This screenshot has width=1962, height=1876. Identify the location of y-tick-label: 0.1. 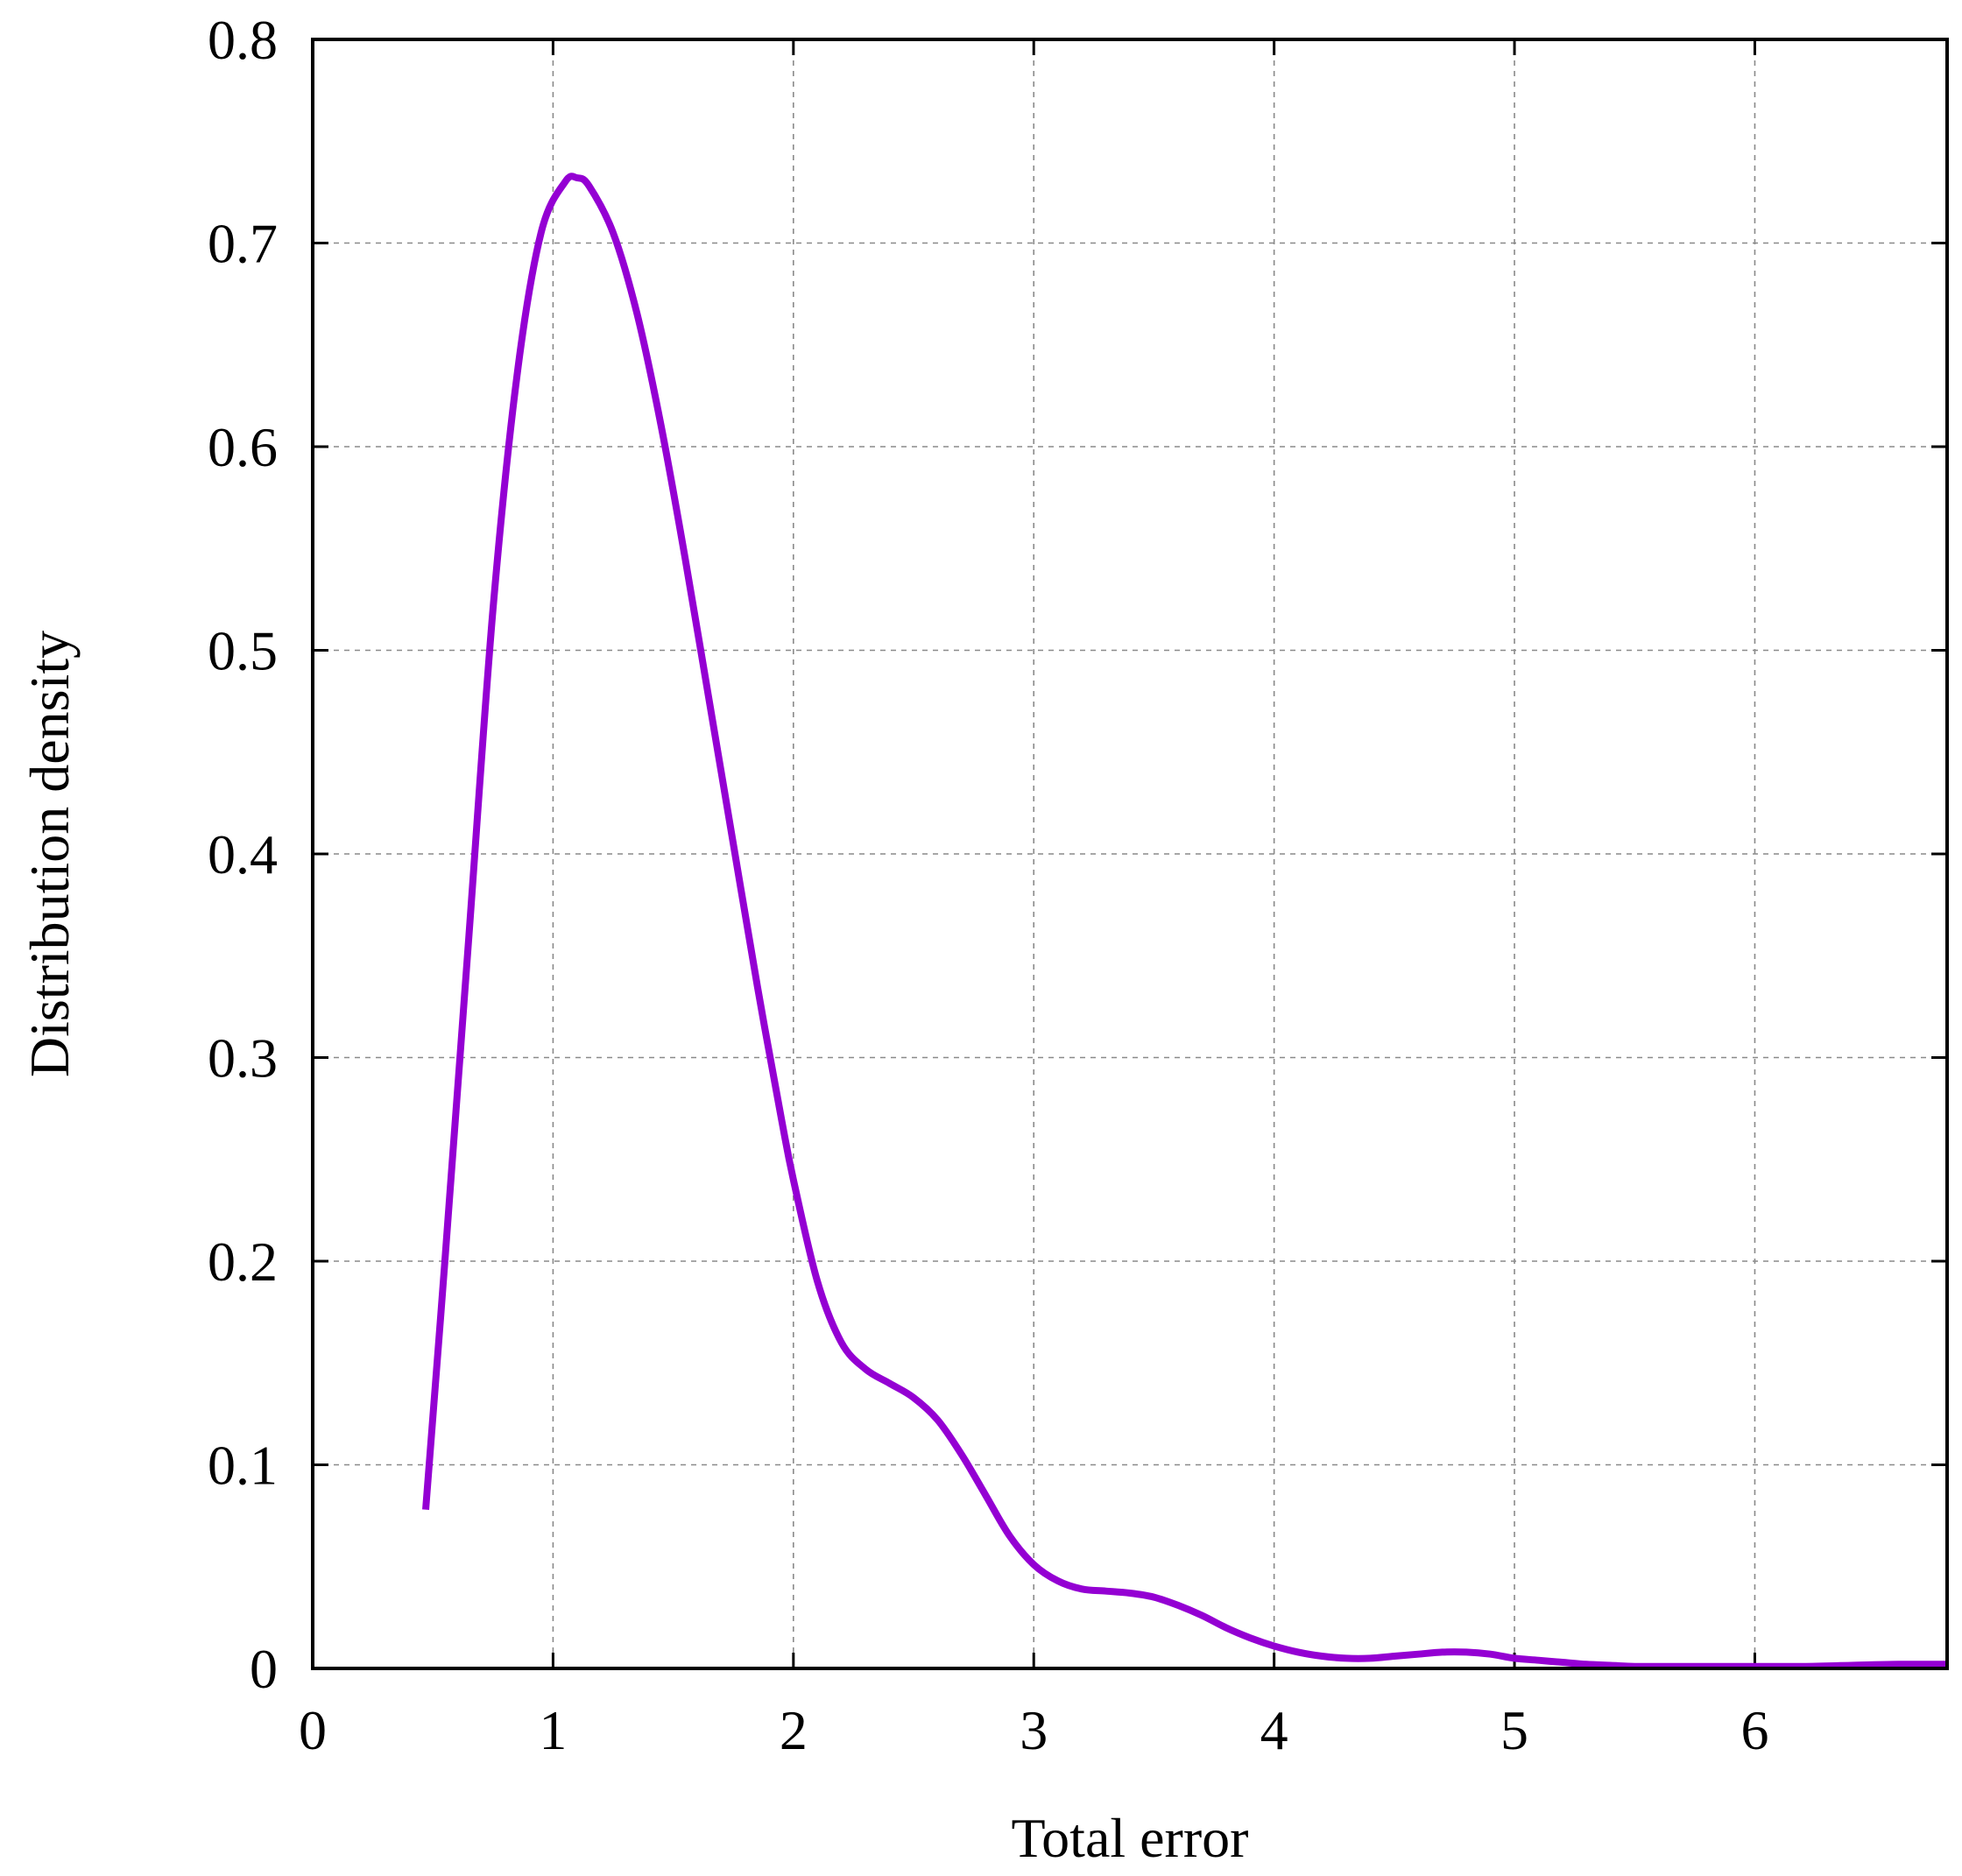
(243, 1466).